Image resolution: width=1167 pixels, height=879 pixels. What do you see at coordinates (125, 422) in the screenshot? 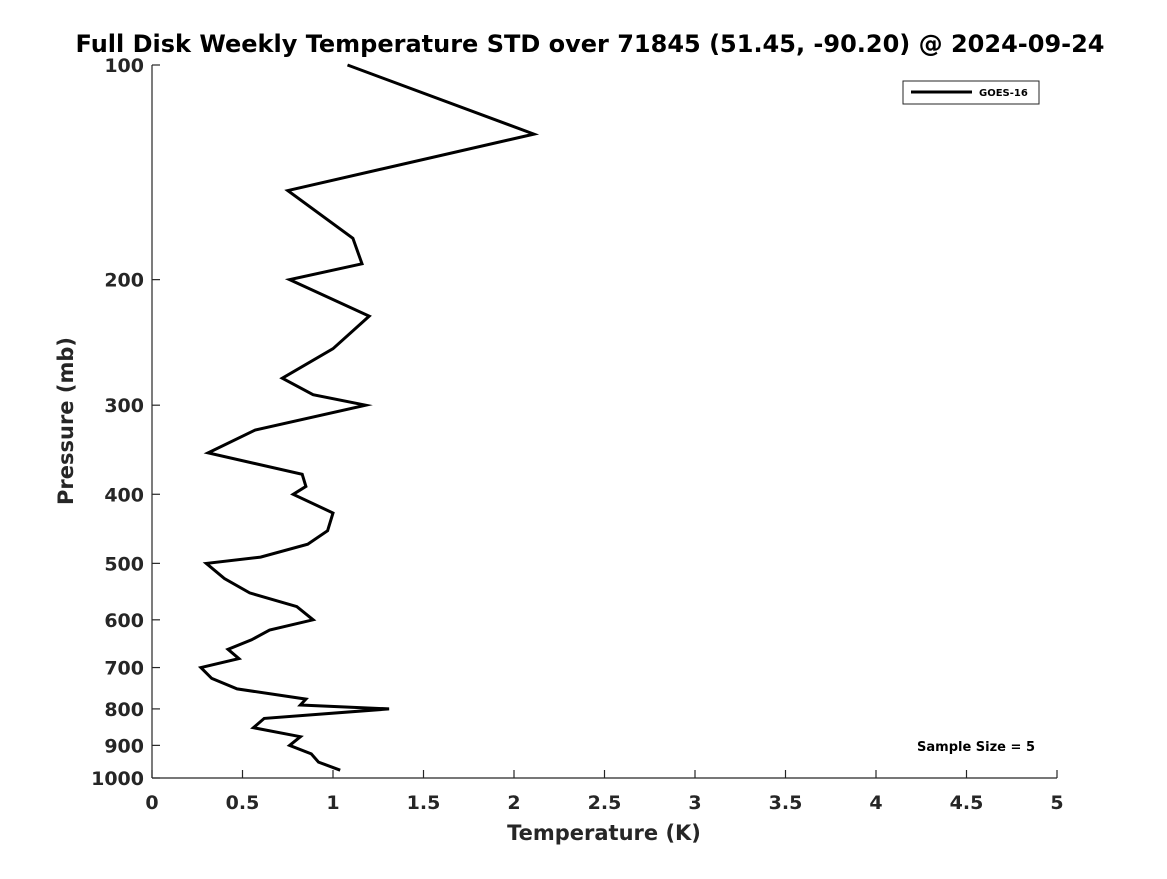
I see `y-axis-ticks: 100 200 300 400 500 600 700 800 900 1000` at bounding box center [125, 422].